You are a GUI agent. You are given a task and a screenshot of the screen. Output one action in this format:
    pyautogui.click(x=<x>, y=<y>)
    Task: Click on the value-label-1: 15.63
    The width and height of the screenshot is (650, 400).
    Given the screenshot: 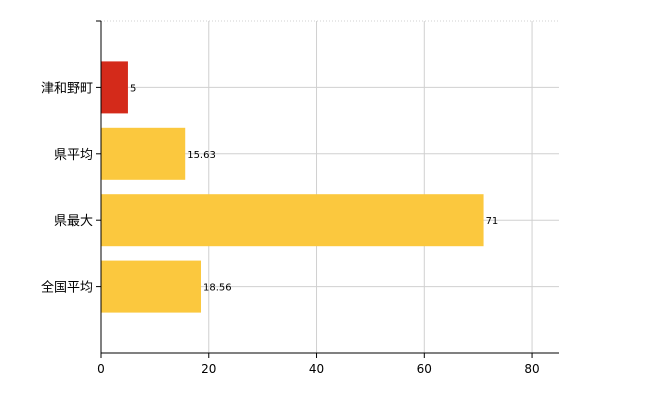 What is the action you would take?
    pyautogui.click(x=201, y=155)
    